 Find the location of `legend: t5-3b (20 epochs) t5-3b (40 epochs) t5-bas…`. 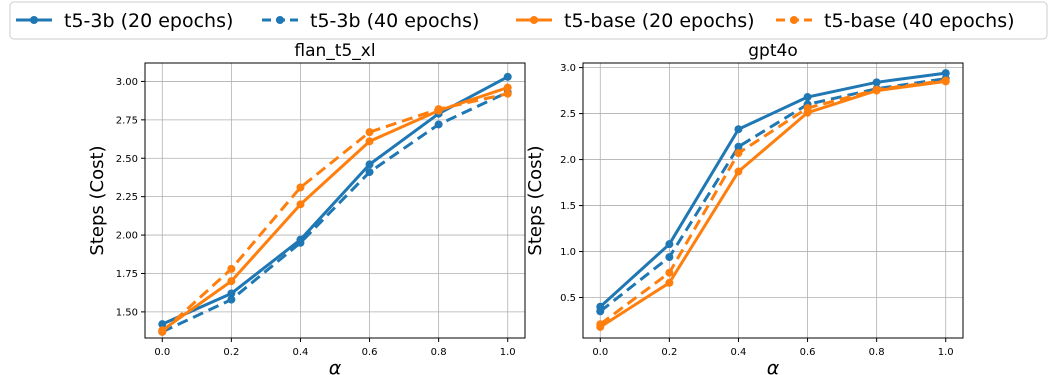

legend: t5-3b (20 epochs) t5-3b (40 epochs) t5-bas… is located at coordinates (528, 20).